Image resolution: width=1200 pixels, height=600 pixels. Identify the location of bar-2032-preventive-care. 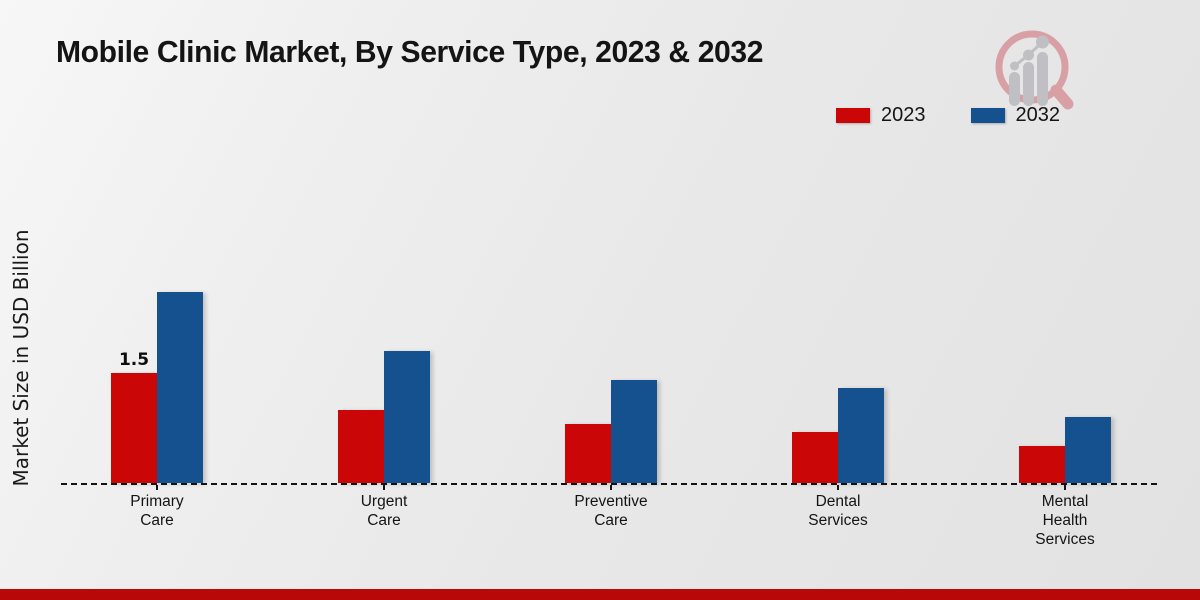
(634, 431).